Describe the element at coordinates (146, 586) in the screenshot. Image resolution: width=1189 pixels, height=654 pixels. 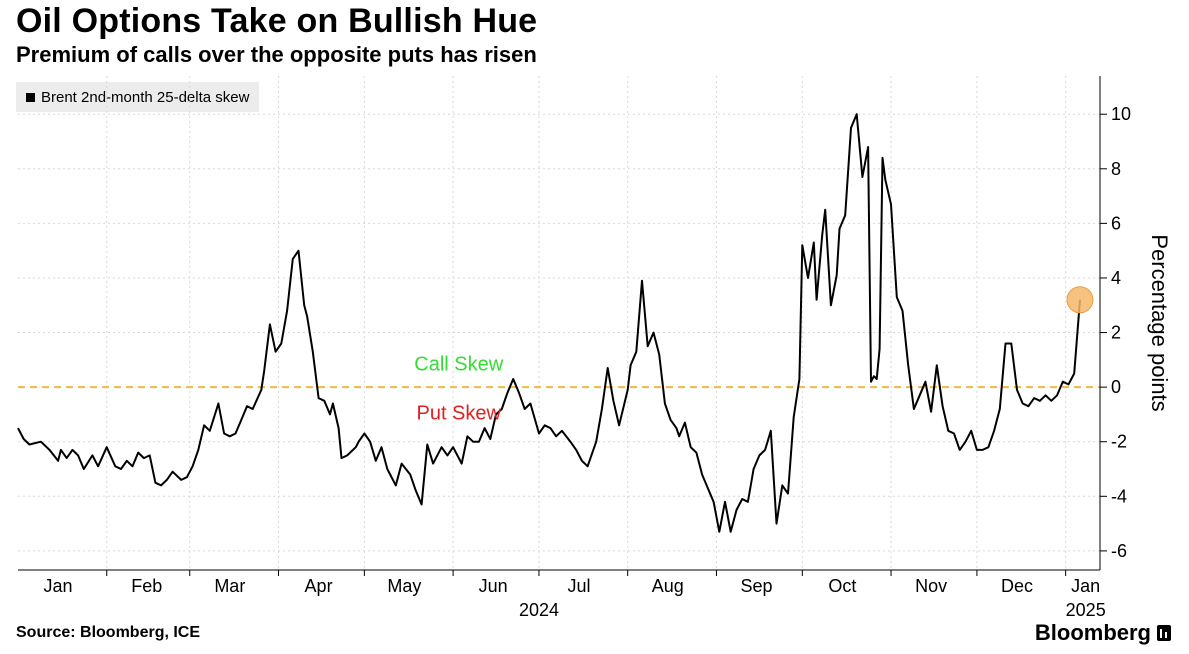
I see `x-tick-label: Feb` at that location.